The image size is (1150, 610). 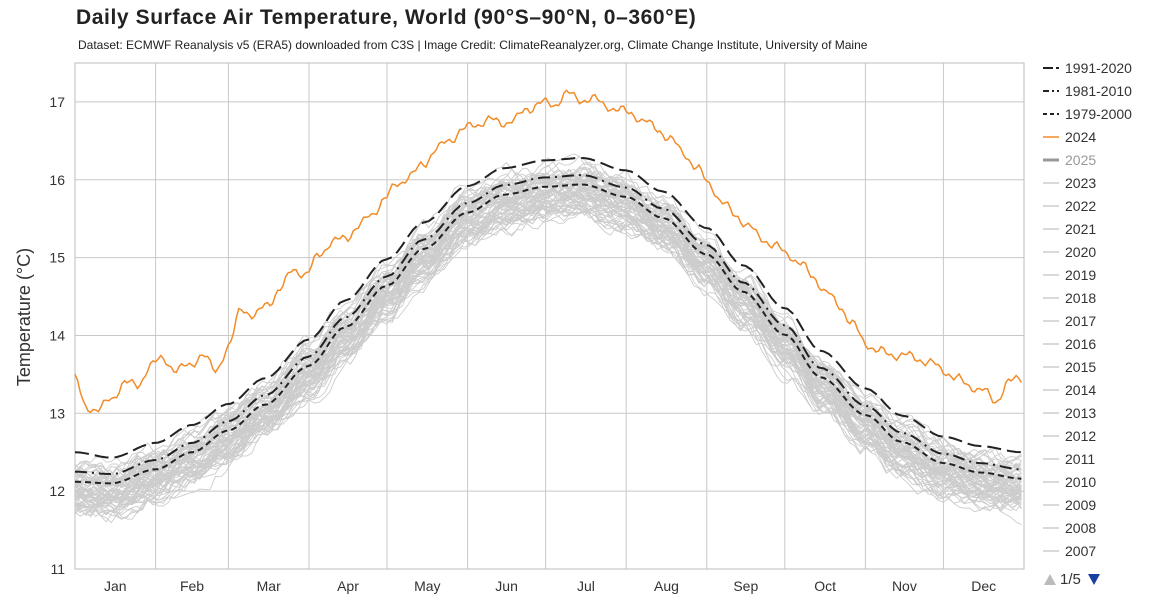 I want to click on legend-label: 2022, so click(x=1080, y=206).